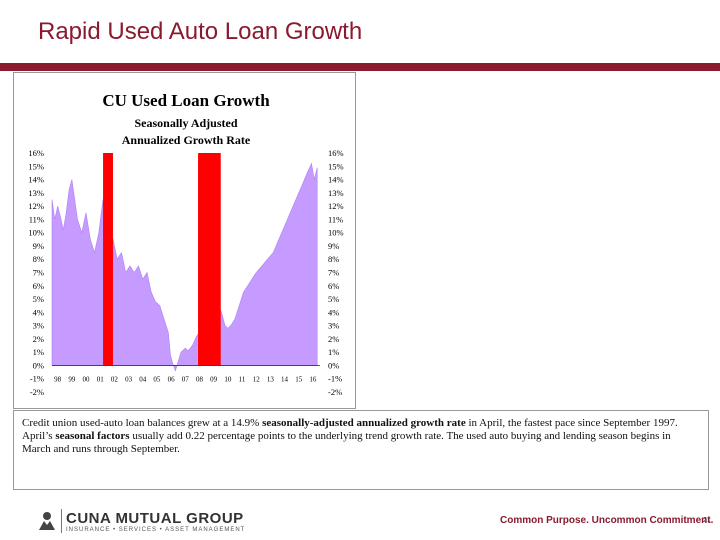 Image resolution: width=720 pixels, height=540 pixels. Describe the element at coordinates (336, 153) in the screenshot. I see `y-tick-label-right: 16%` at that location.